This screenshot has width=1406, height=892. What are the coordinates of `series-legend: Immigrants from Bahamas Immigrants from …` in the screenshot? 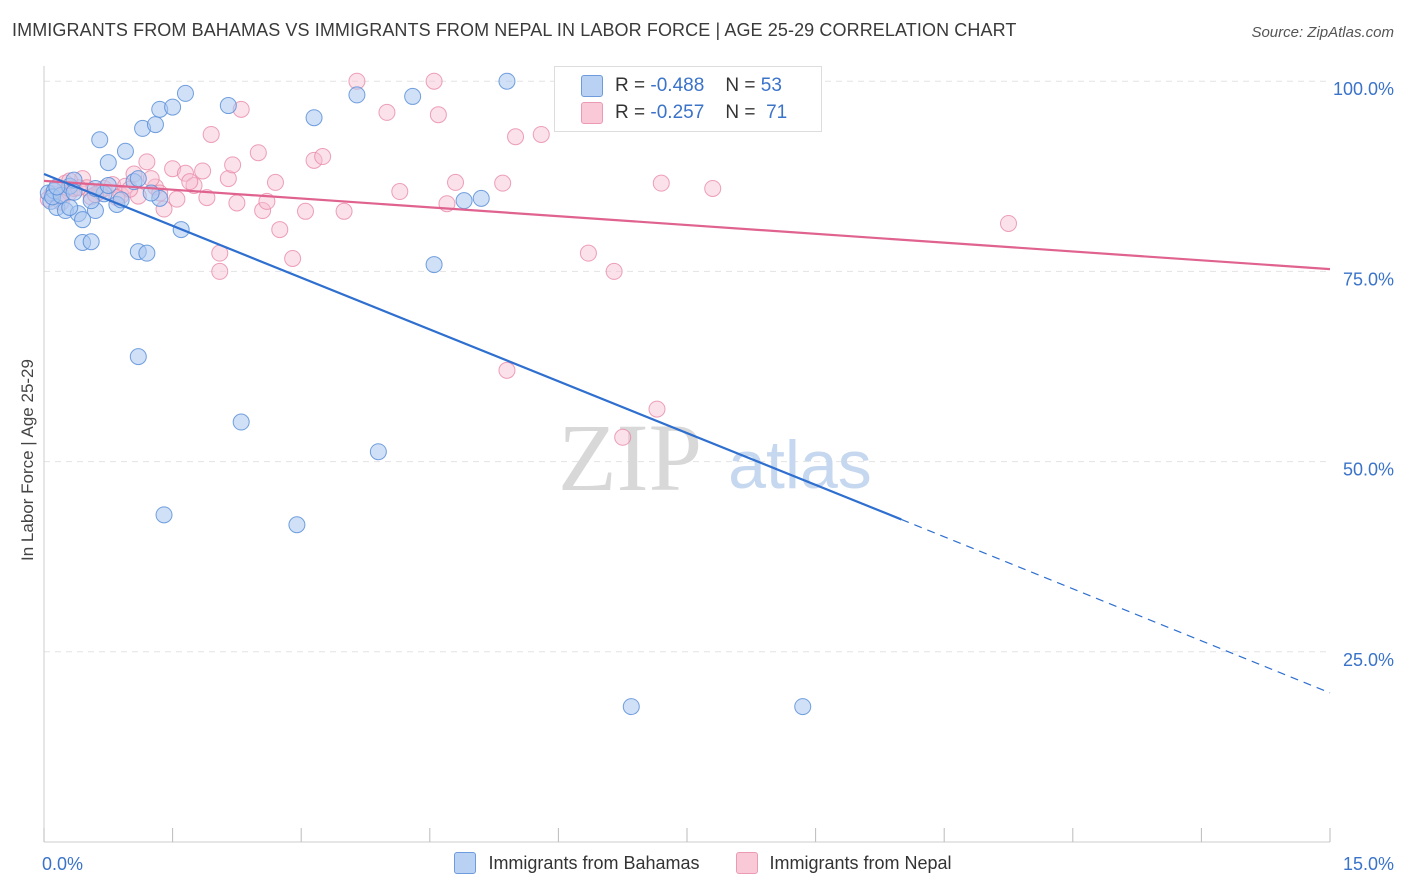 It's located at (703, 863).